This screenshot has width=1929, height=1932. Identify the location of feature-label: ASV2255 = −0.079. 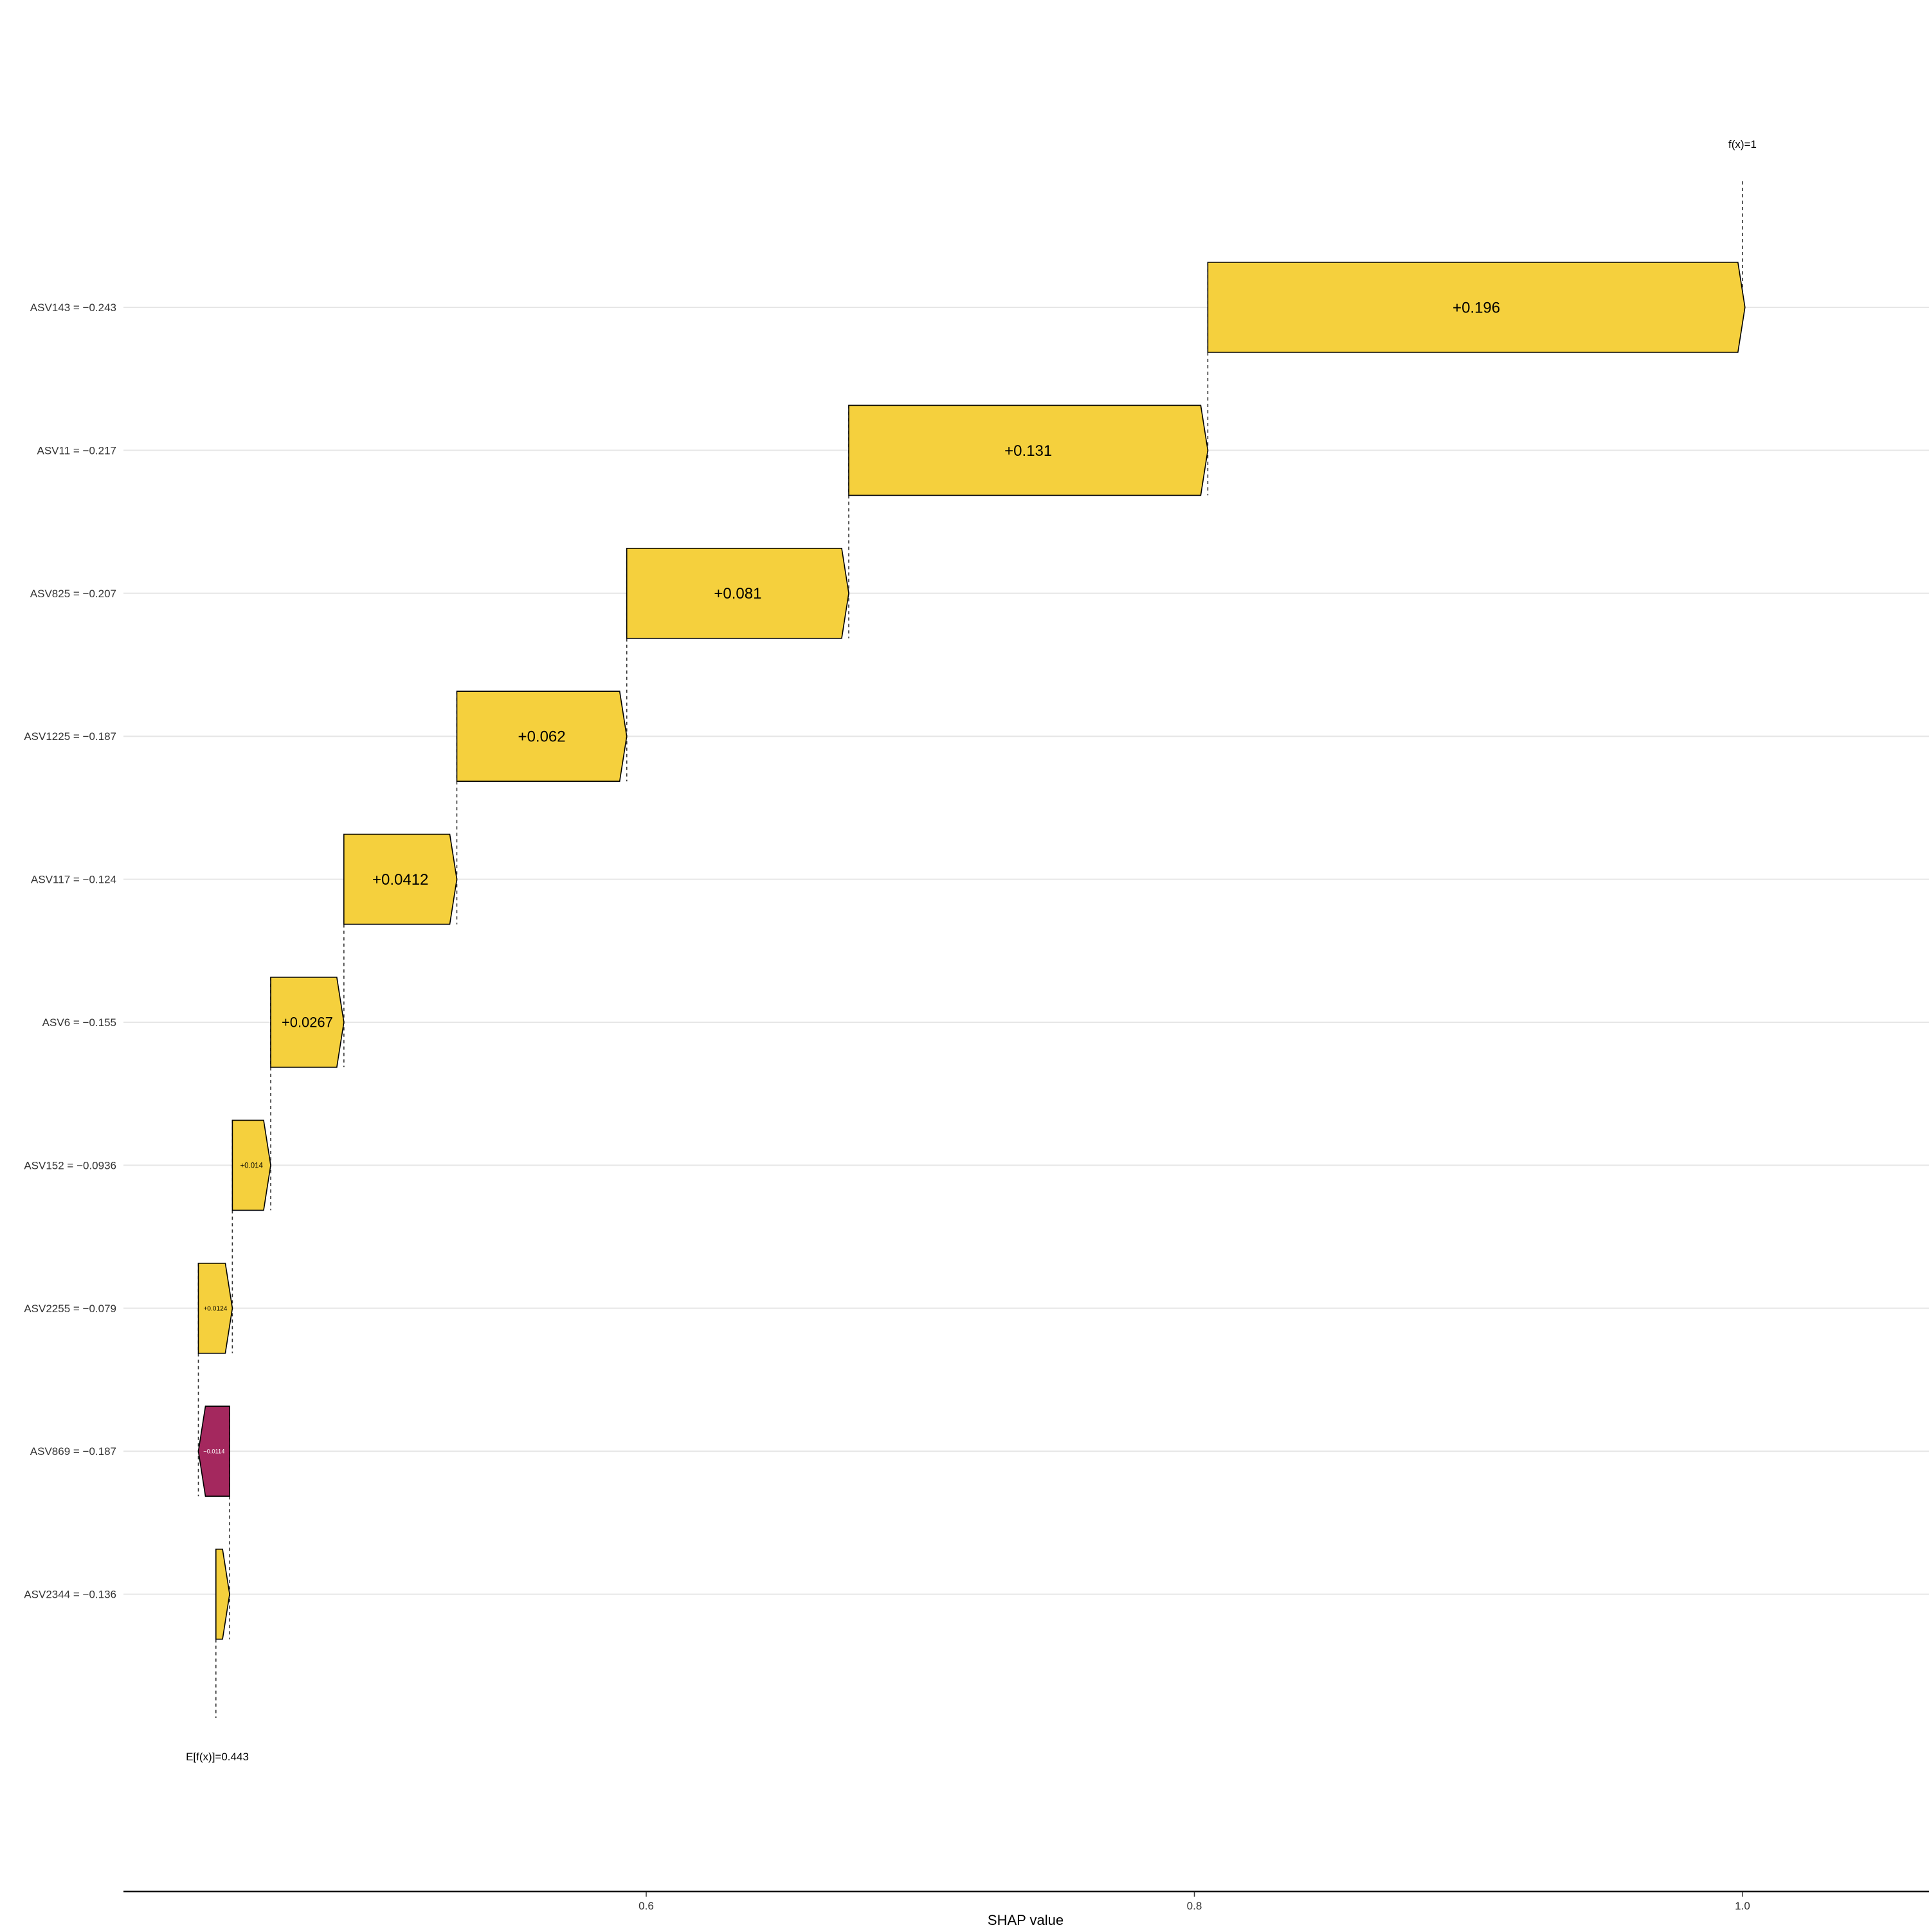
(70, 1309).